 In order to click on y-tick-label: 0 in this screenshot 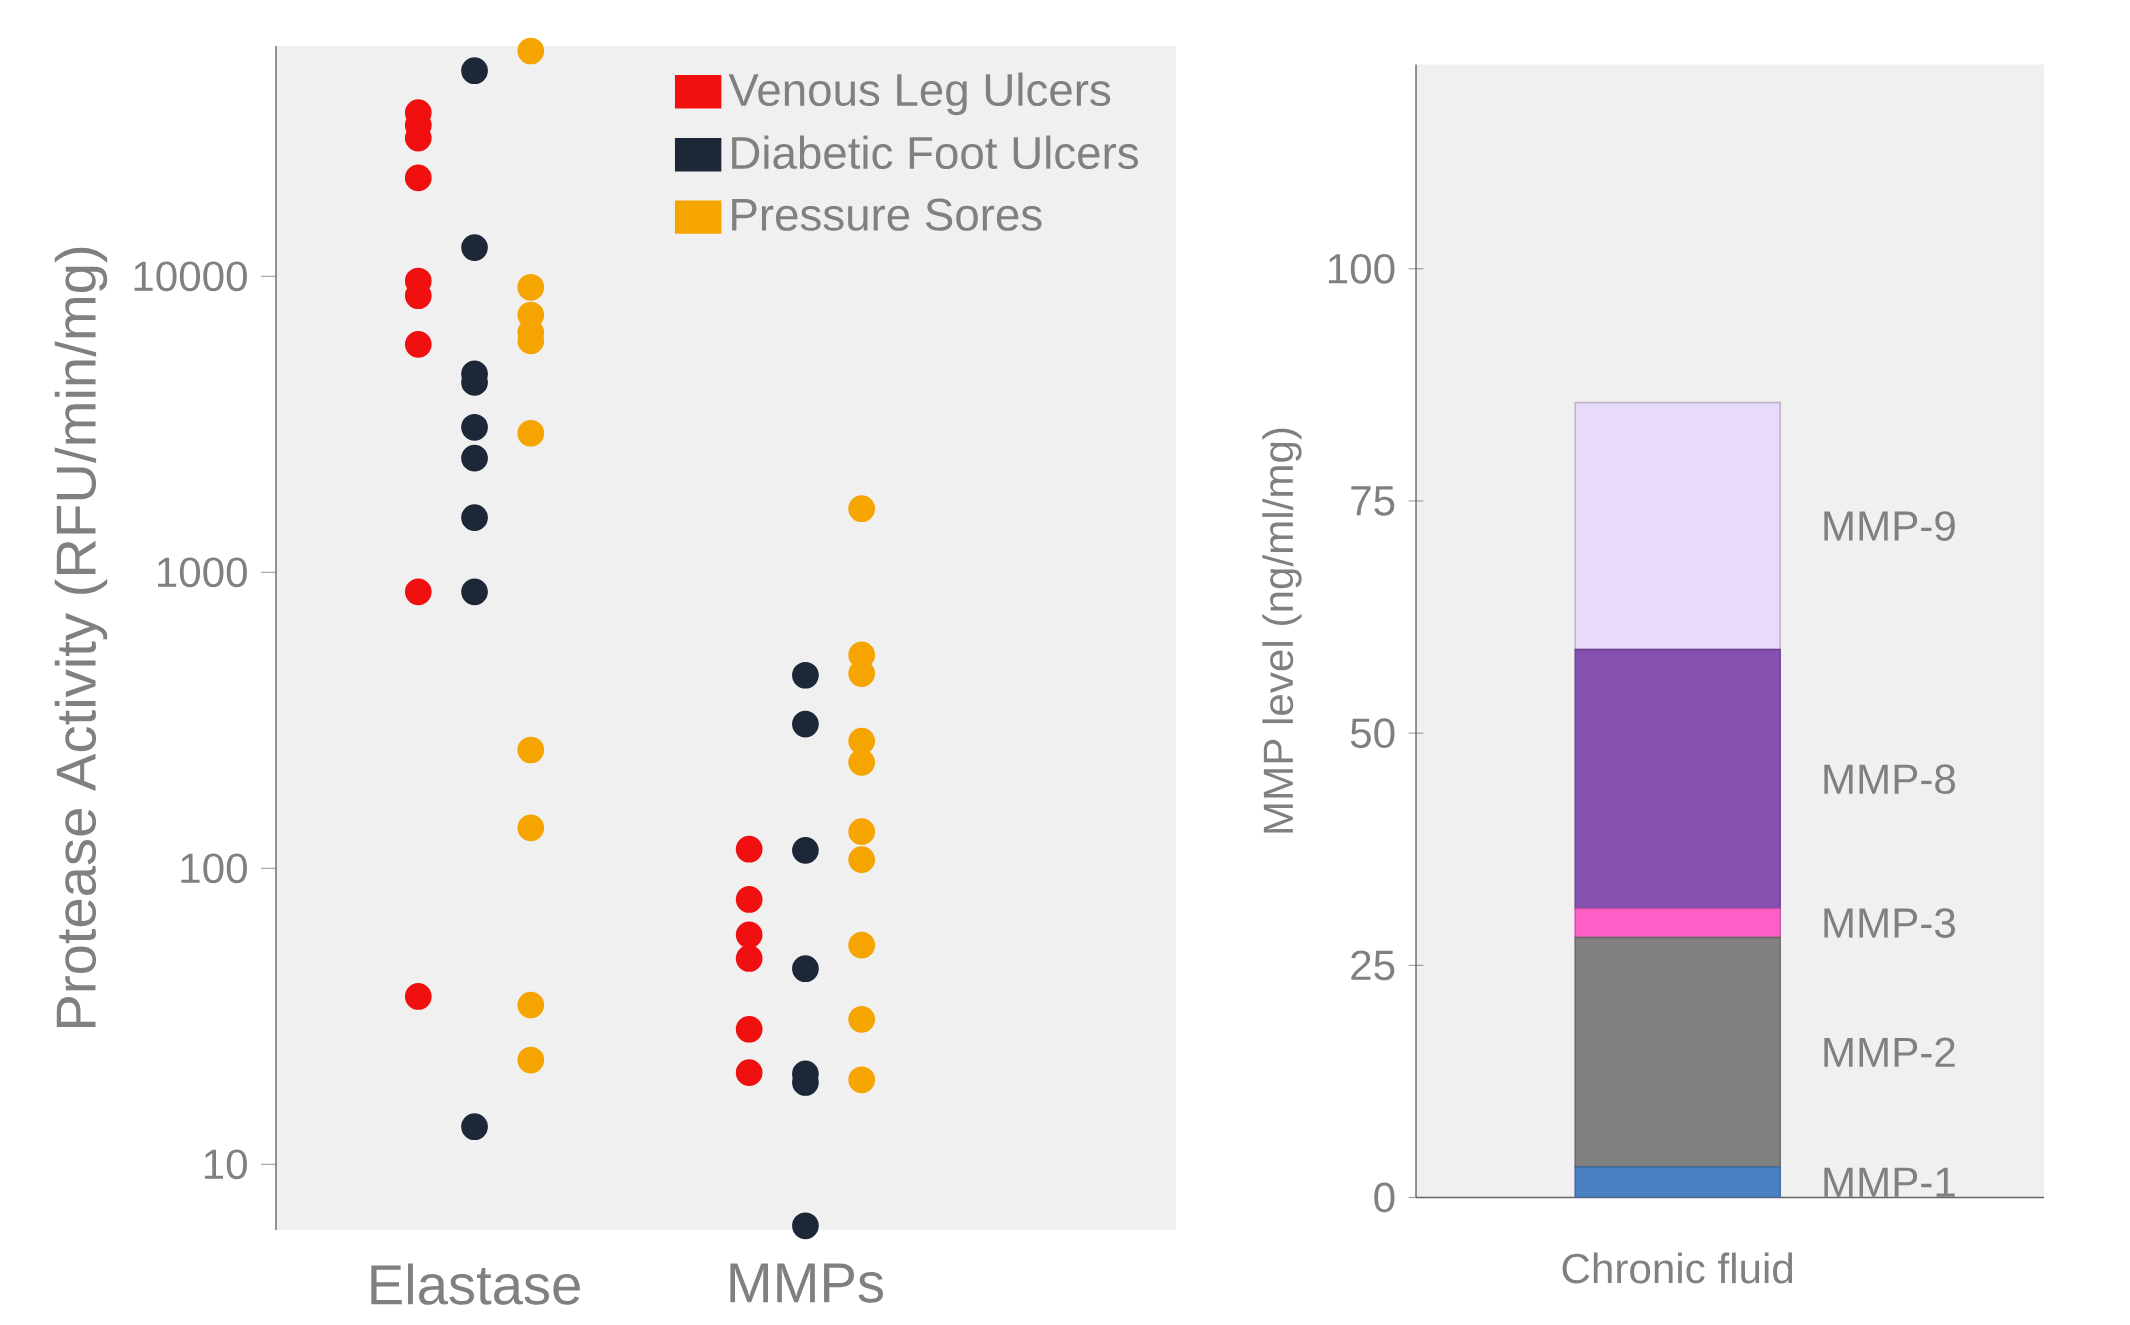, I will do `click(1384, 1197)`.